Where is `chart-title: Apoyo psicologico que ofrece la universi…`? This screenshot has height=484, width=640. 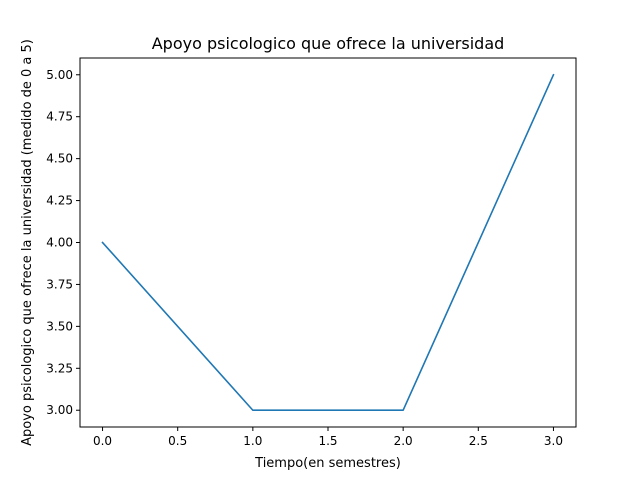
chart-title: Apoyo psicologico que ofrece la universi… is located at coordinates (328, 43).